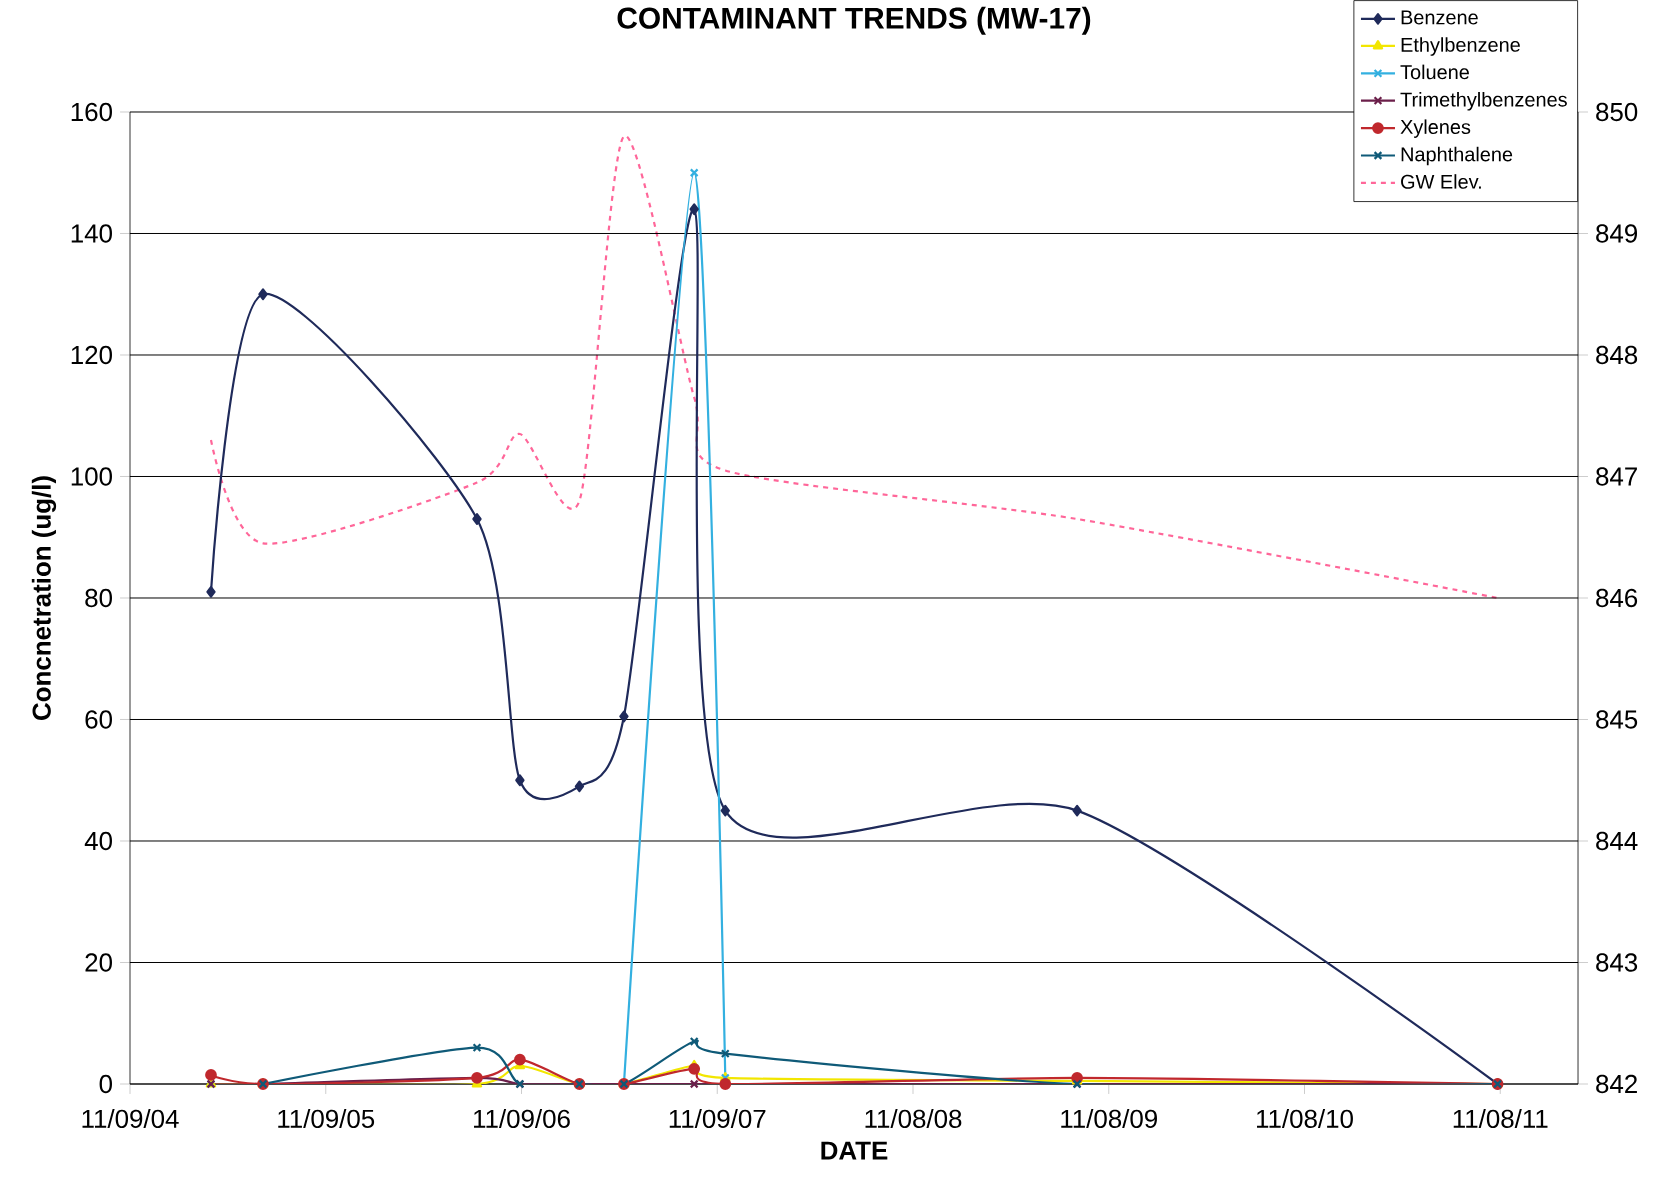 The width and height of the screenshot is (1672, 1202). I want to click on legend-label: Ethylbenzene, so click(1460, 46).